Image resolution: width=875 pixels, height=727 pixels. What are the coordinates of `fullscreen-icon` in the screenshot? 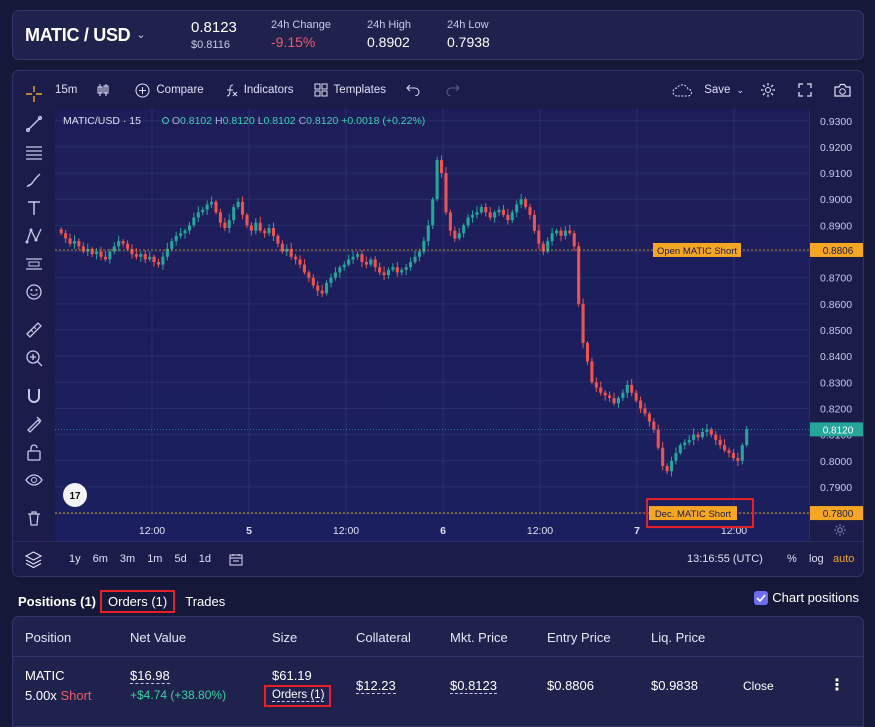 It's located at (805, 90).